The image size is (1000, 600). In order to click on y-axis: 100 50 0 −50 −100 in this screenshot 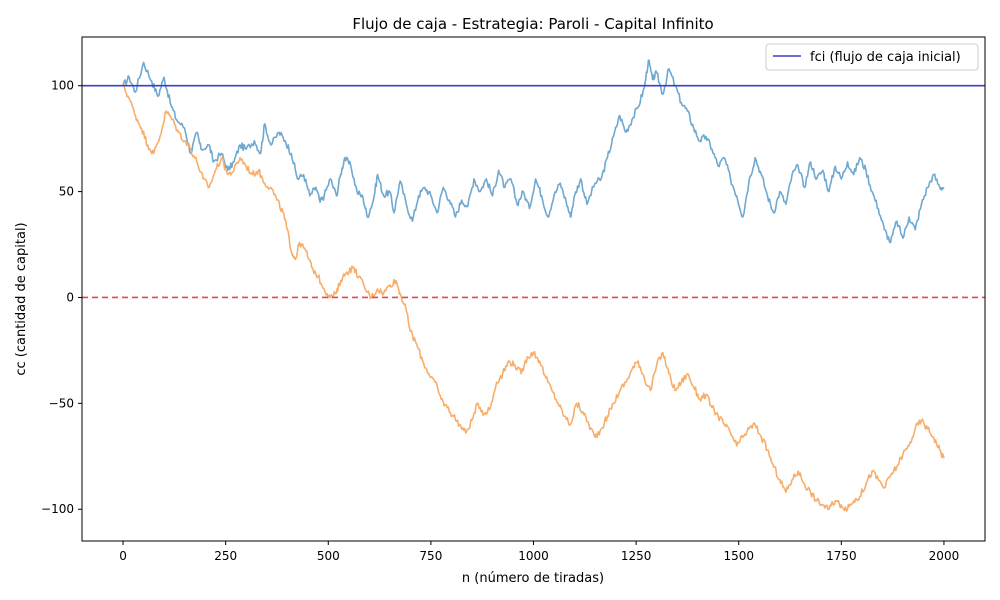, I will do `click(61, 297)`.